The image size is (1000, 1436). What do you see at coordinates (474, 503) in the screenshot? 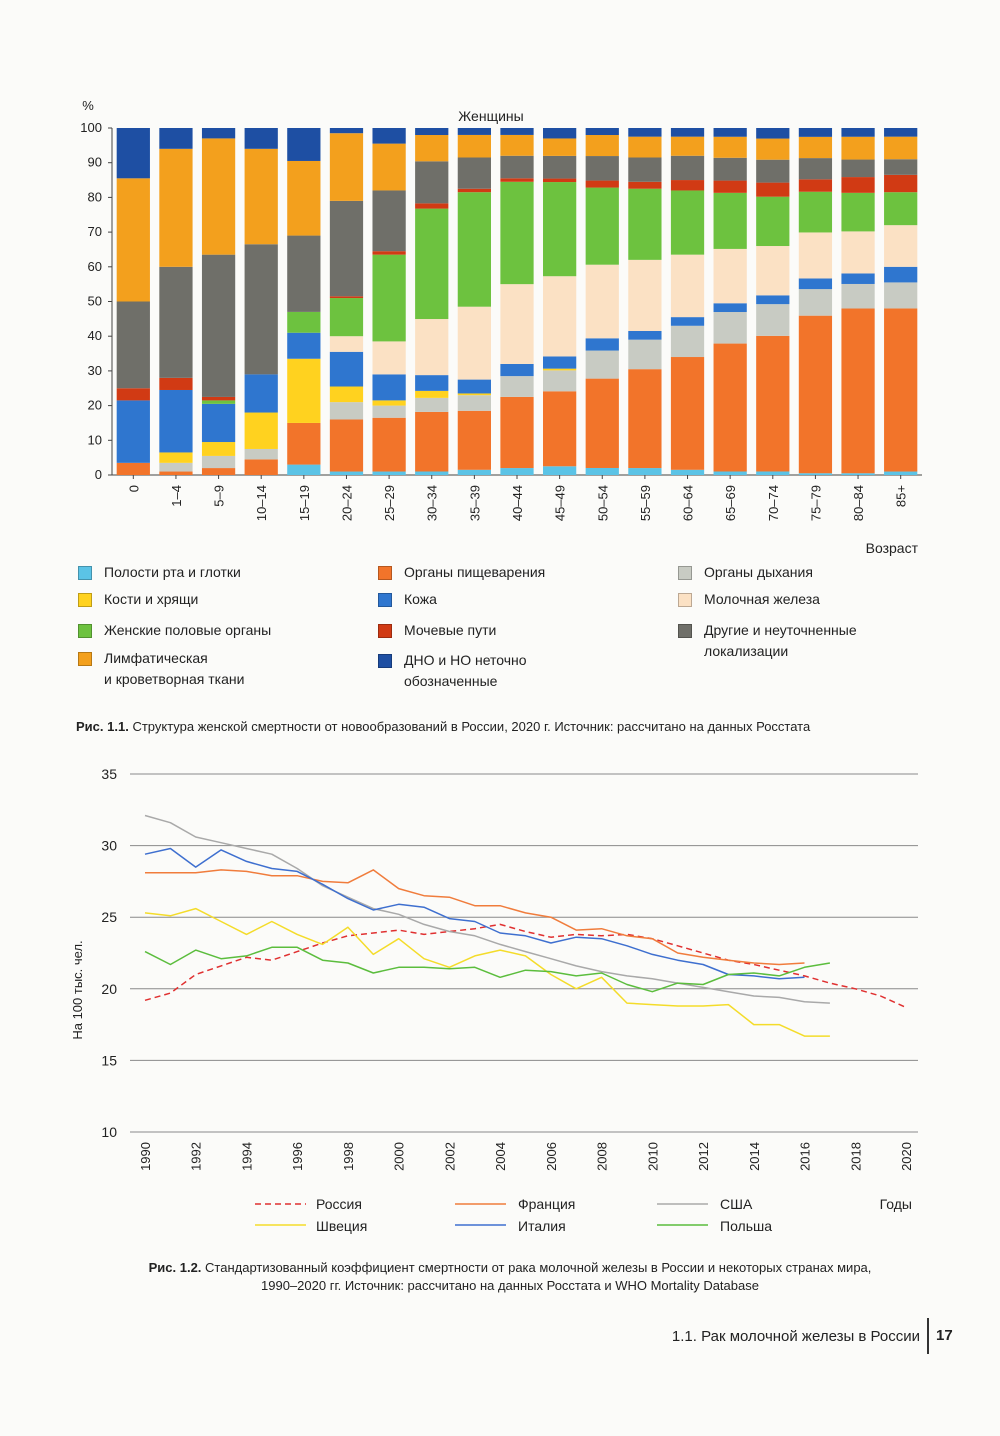
I see `x-tick-label: 35–39` at bounding box center [474, 503].